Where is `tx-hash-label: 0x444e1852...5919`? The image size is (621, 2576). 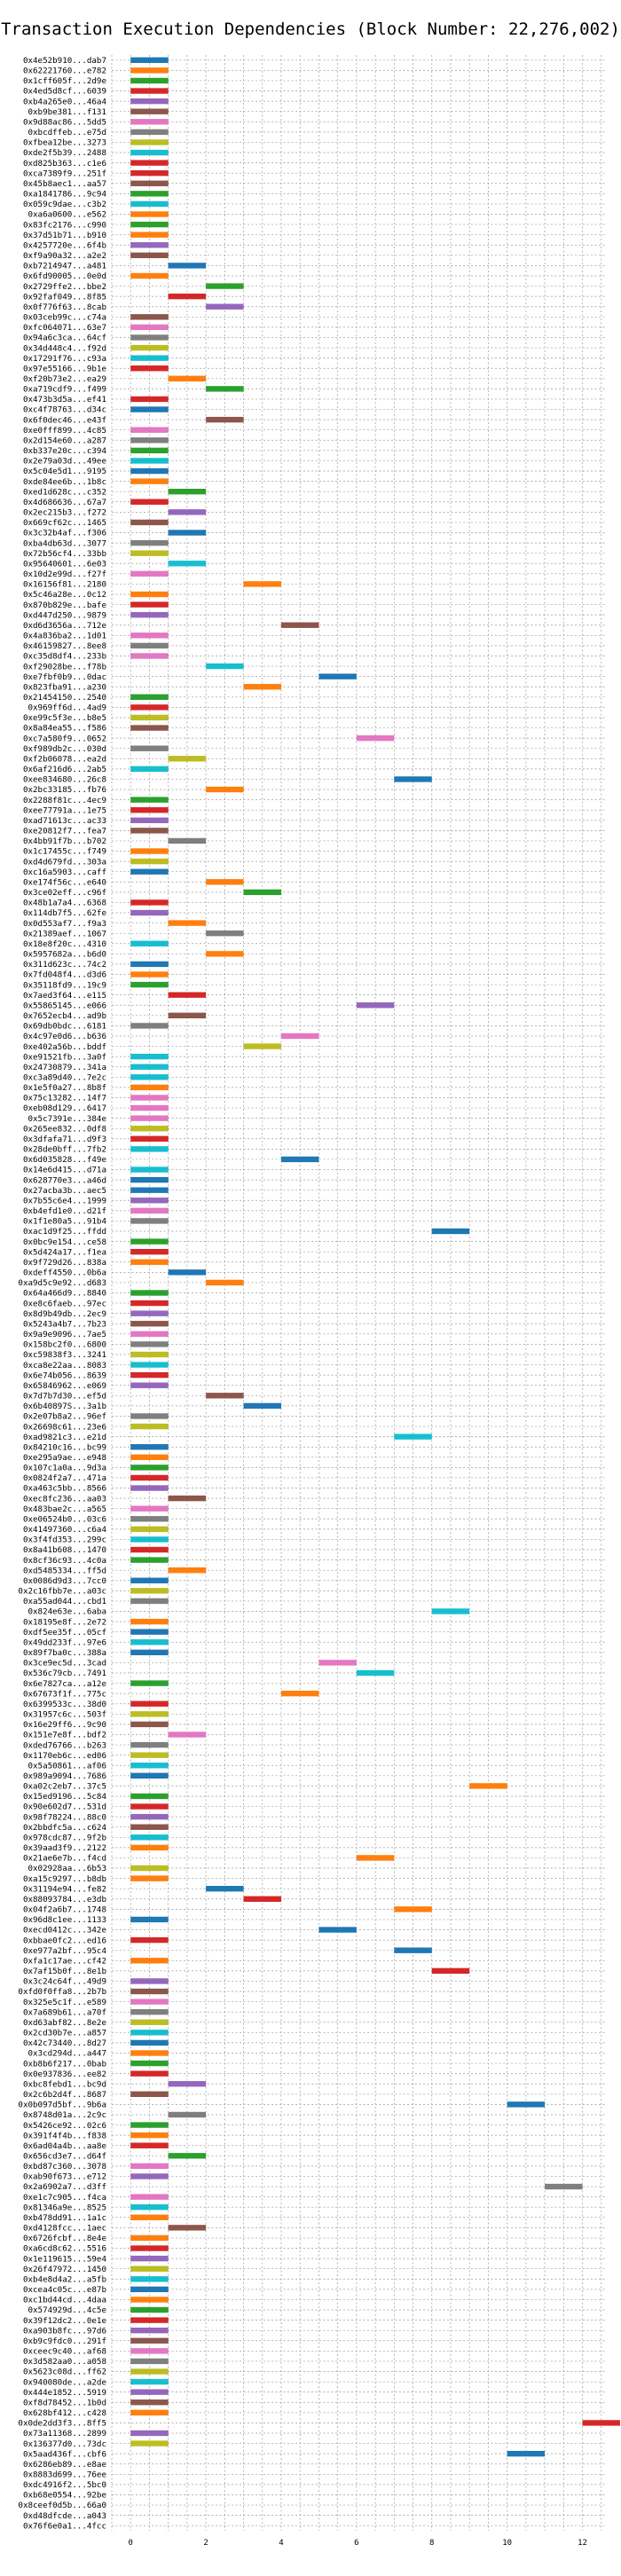 tx-hash-label: 0x444e1852...5919 is located at coordinates (64, 2393).